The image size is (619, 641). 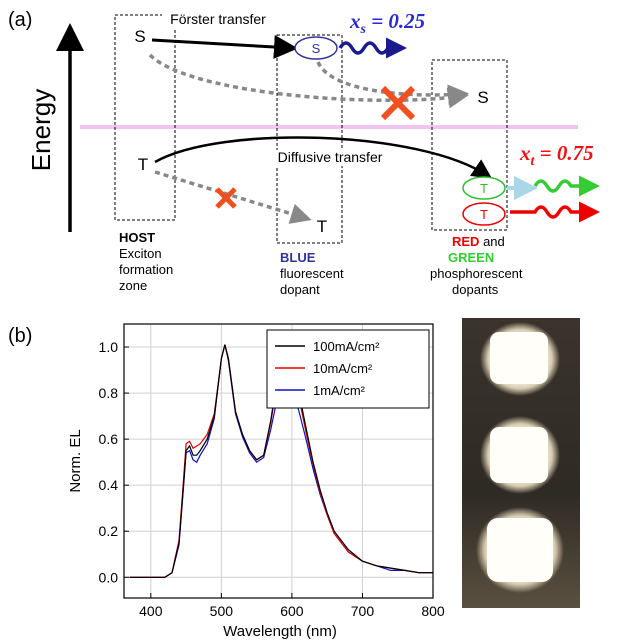 What do you see at coordinates (280, 631) in the screenshot?
I see `x-axis-label: Wavelength (nm)` at bounding box center [280, 631].